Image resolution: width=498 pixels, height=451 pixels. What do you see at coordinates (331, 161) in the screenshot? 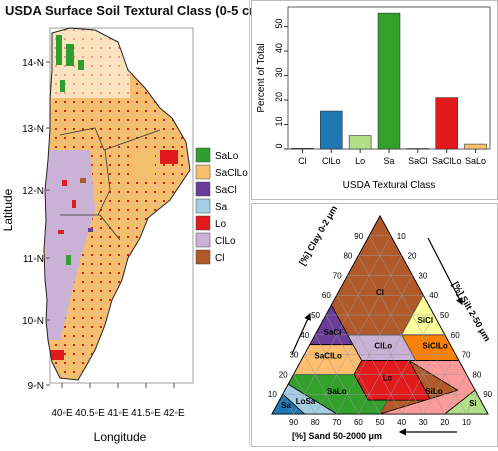
I see `bar-x-tick-label: ClLo` at bounding box center [331, 161].